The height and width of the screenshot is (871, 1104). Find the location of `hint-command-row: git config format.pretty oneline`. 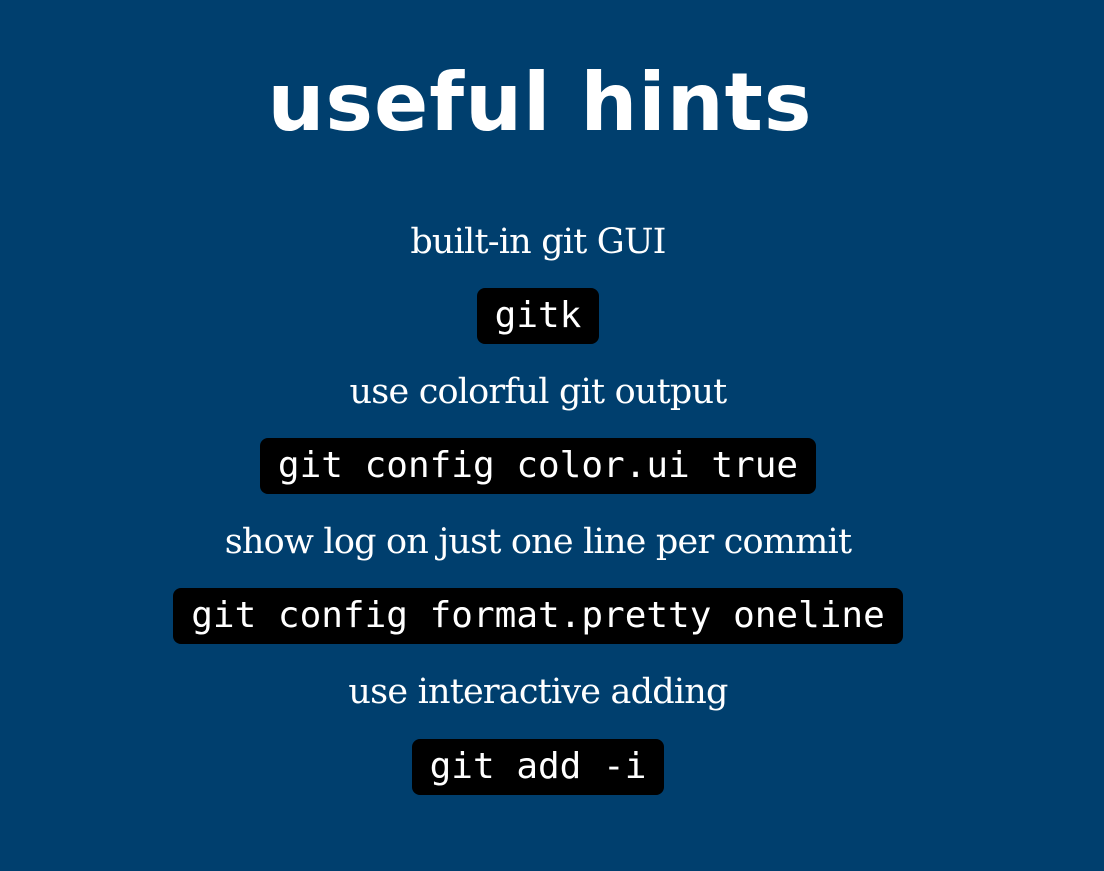

hint-command-row: git config format.pretty oneline is located at coordinates (538, 616).